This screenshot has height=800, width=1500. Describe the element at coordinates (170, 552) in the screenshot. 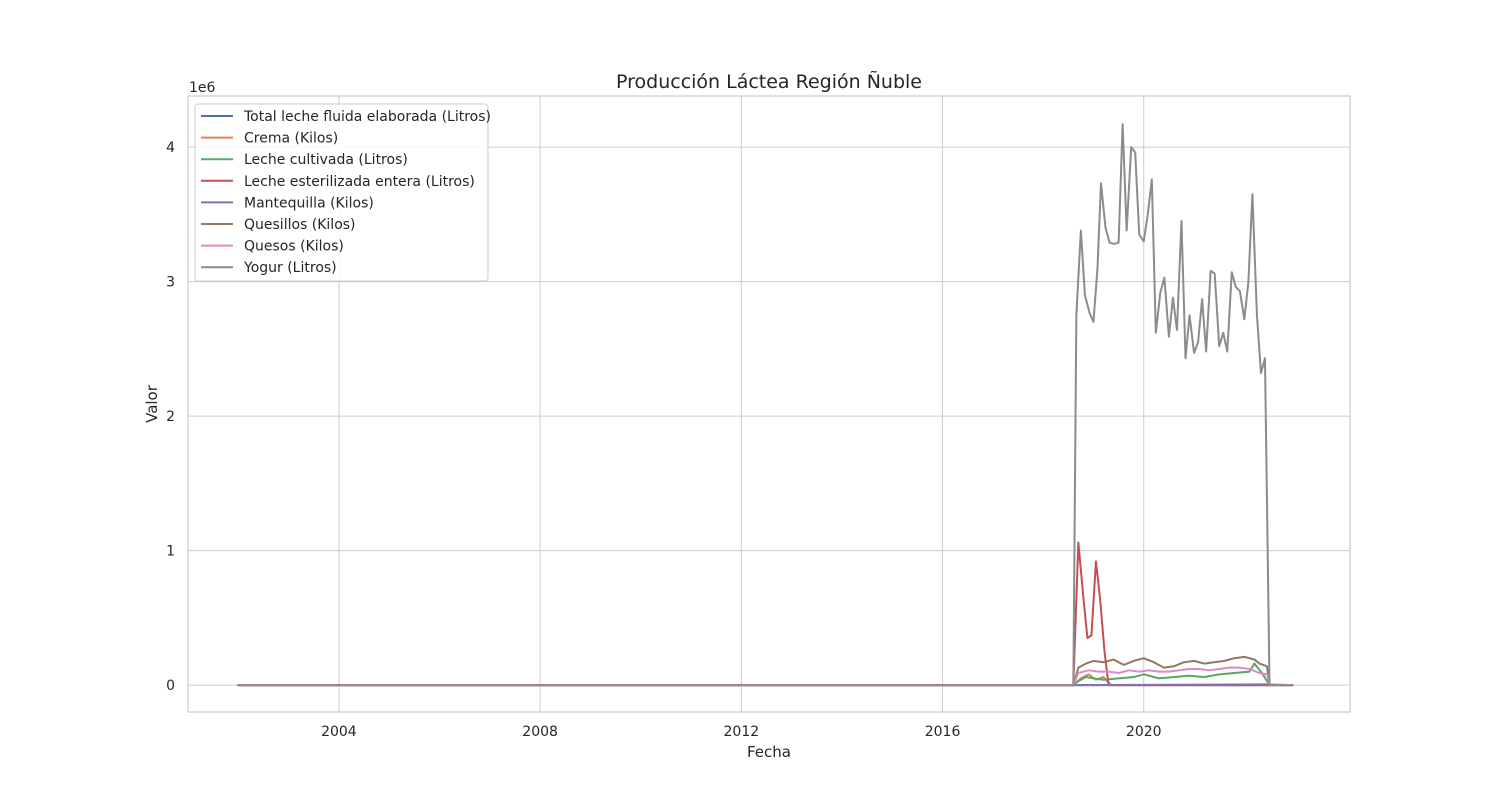

I see `y-tick-label: 1` at that location.